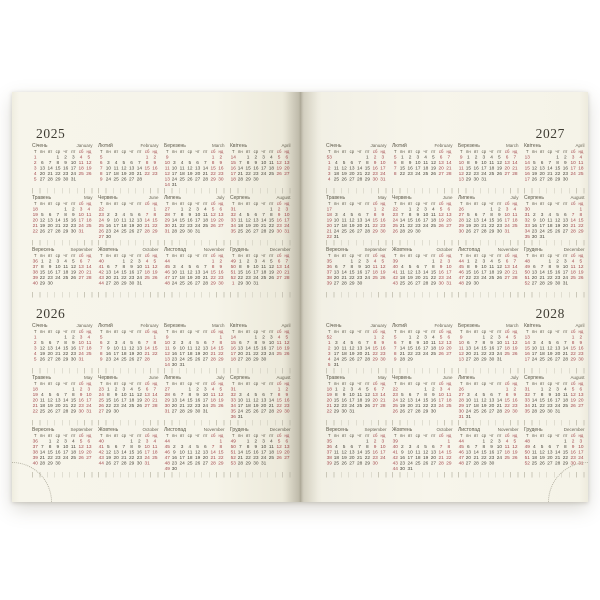 This screenshot has width=600, height=600. I want to click on date-cell: 8, so click(557, 163).